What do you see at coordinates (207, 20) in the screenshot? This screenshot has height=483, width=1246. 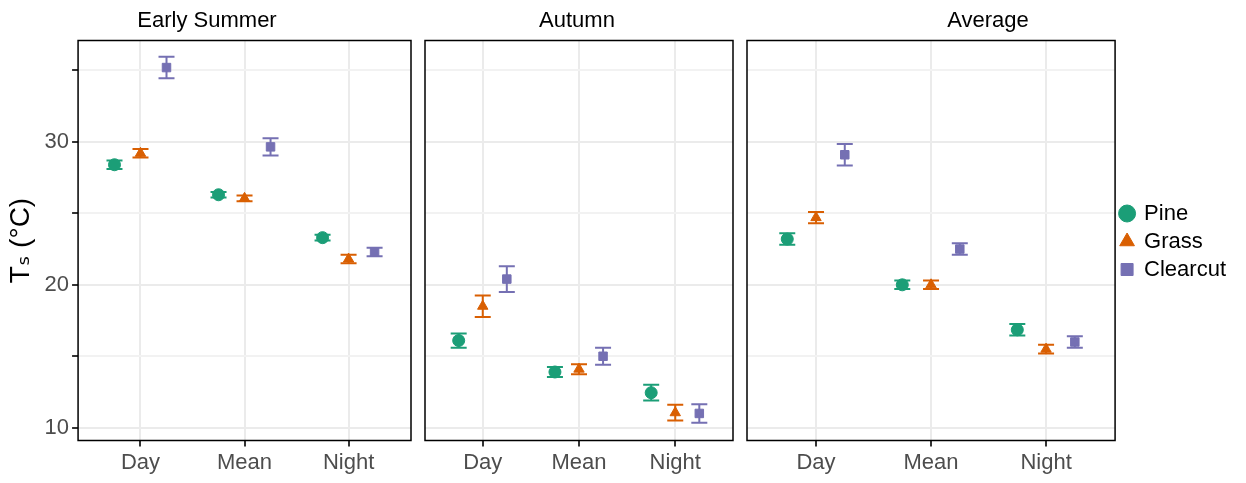 I see `chart-title: Early Summer` at bounding box center [207, 20].